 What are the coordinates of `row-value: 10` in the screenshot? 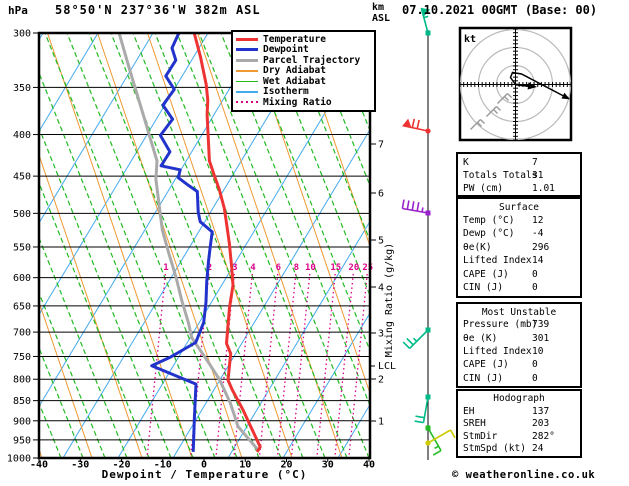 It's located at (538, 351).